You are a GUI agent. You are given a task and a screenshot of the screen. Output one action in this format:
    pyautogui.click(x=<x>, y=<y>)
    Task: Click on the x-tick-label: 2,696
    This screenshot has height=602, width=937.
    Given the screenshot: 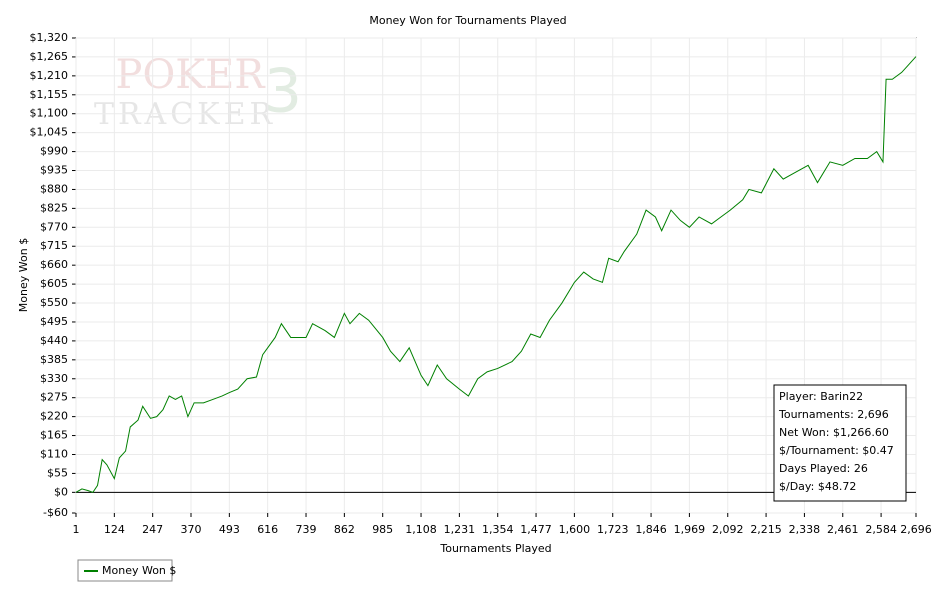 What is the action you would take?
    pyautogui.click(x=916, y=529)
    